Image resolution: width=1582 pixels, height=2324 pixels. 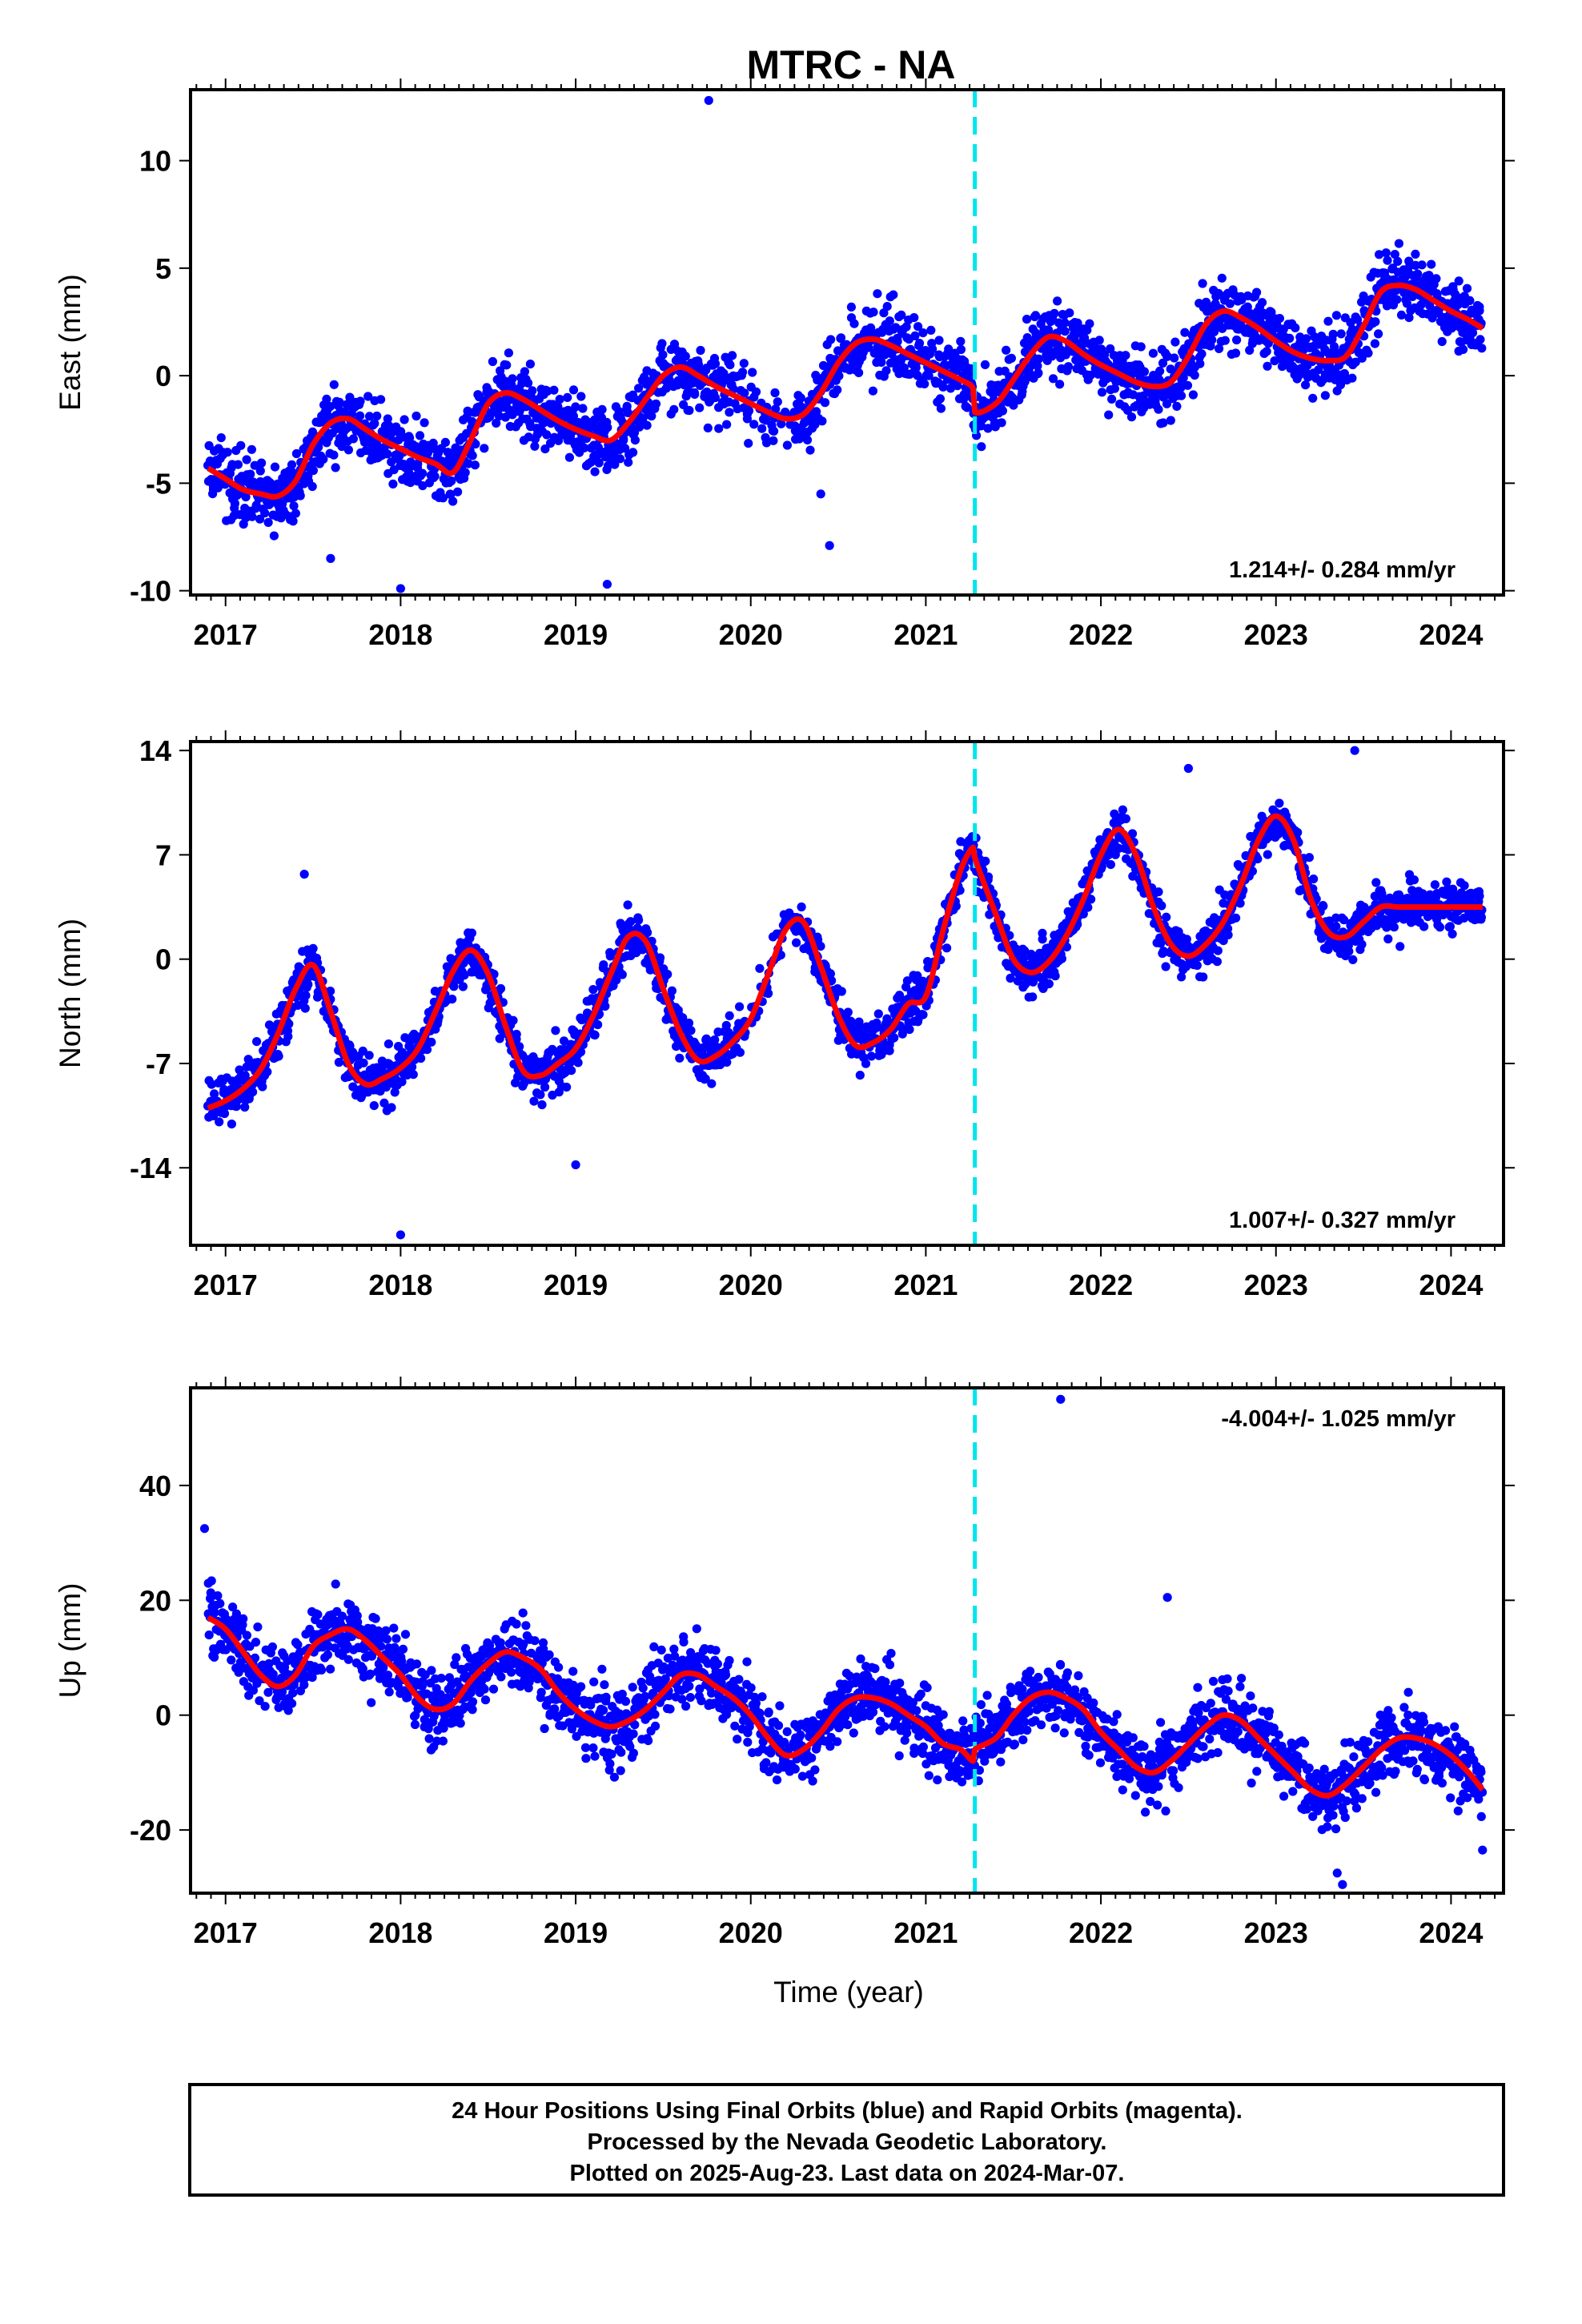 I want to click on rate-label: 1.214+/- 0.284 mm/yr, so click(x=1342, y=570).